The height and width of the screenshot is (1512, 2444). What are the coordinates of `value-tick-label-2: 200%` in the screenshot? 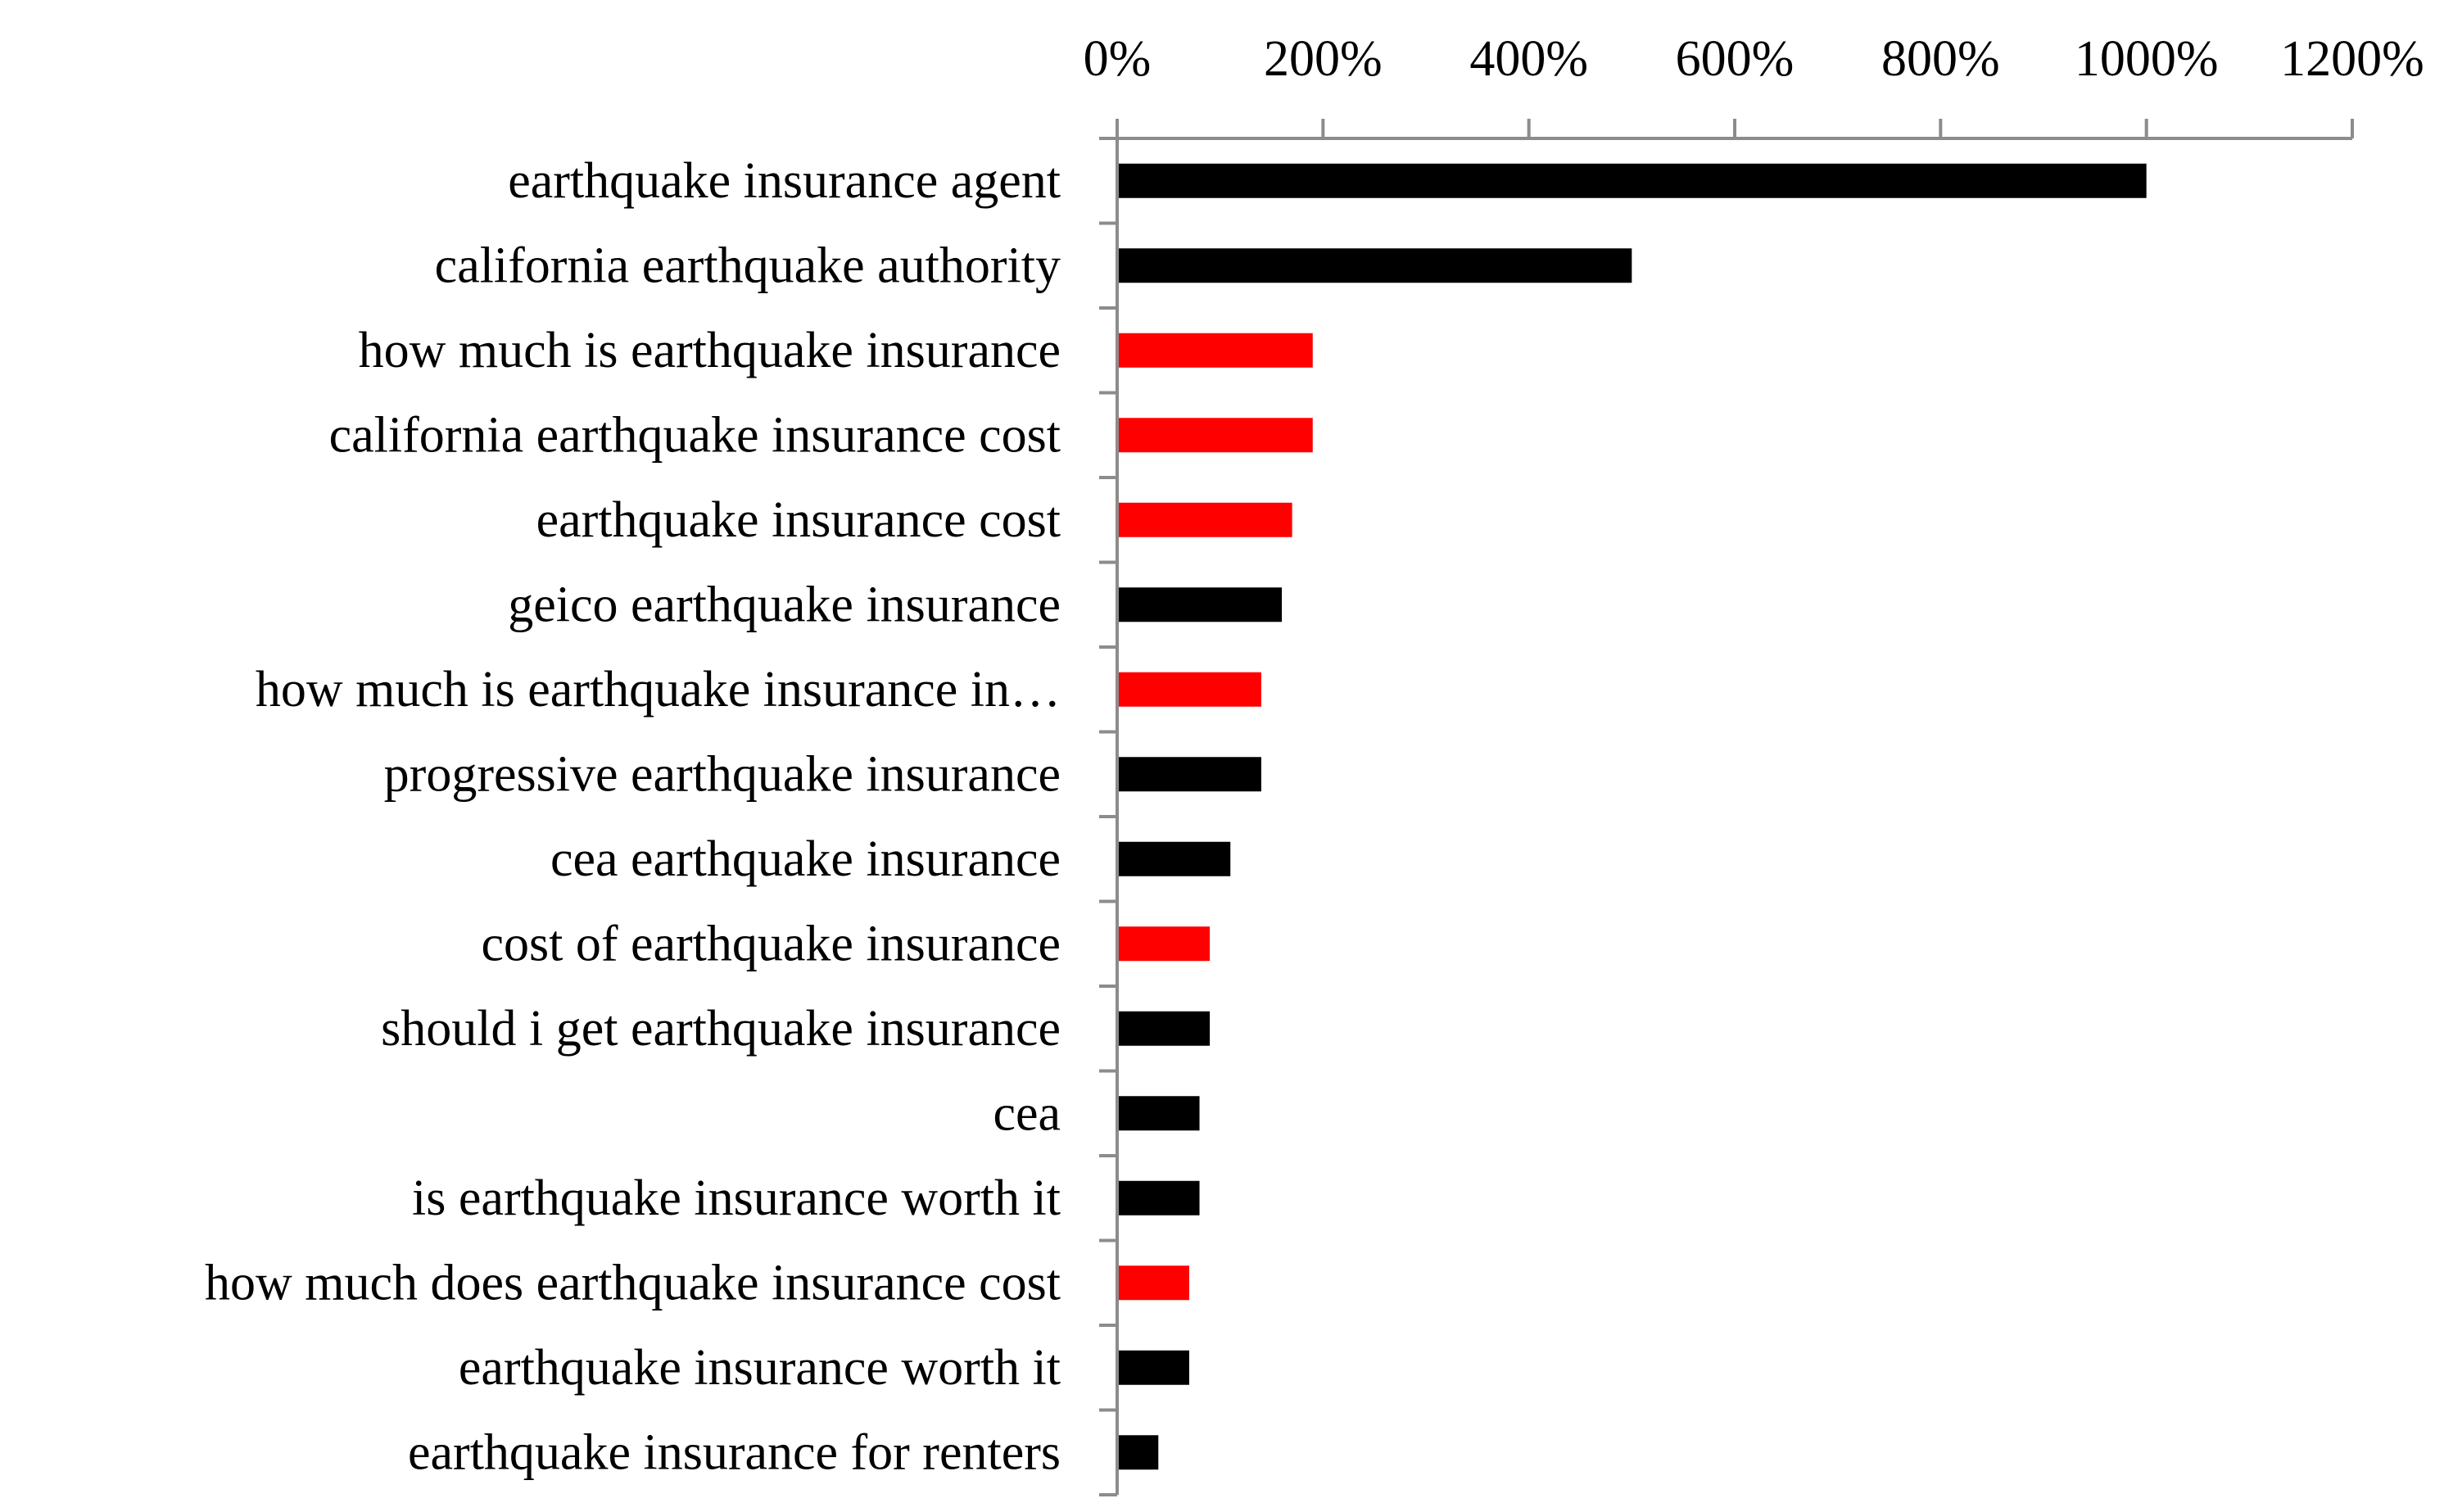 It's located at (1323, 59).